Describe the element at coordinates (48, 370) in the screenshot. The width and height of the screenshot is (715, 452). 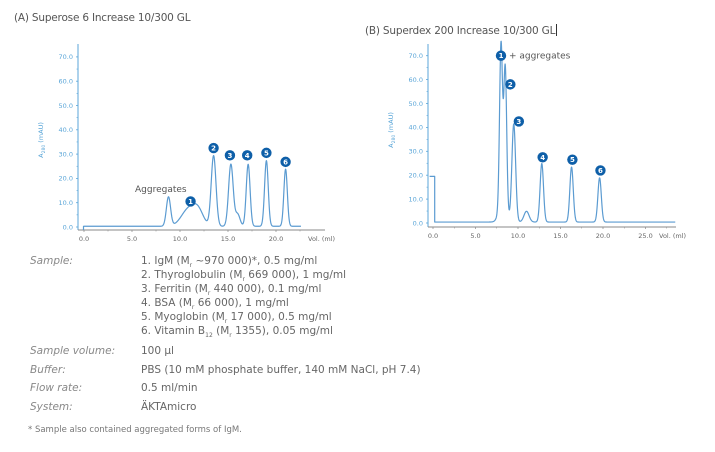
I see `buffer-label: Buffer:` at that location.